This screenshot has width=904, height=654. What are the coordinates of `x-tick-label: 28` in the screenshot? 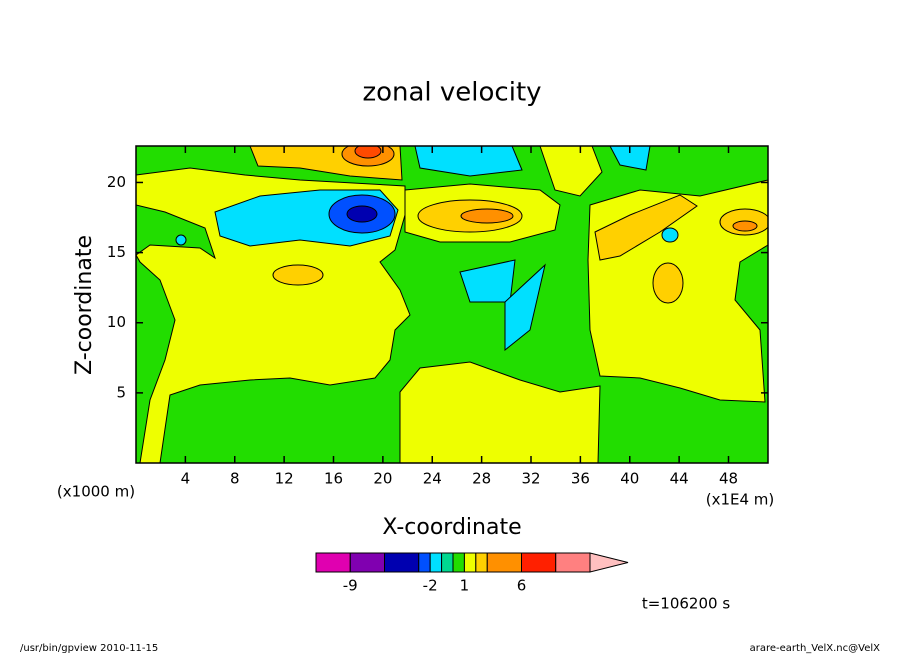 It's located at (481, 479).